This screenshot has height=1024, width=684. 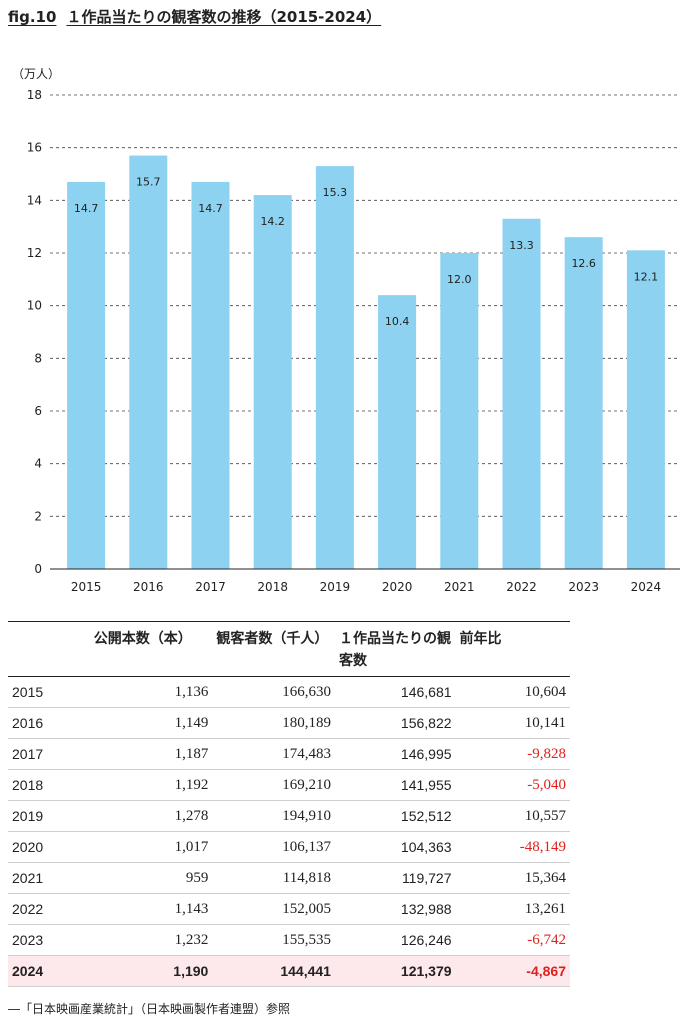 What do you see at coordinates (49, 649) in the screenshot?
I see `table-header-year` at bounding box center [49, 649].